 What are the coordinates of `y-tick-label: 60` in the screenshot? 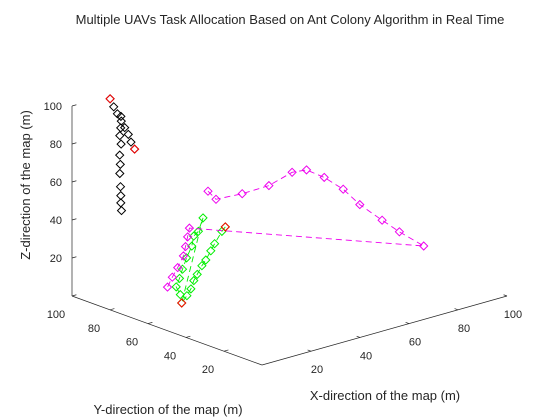 It's located at (132, 343).